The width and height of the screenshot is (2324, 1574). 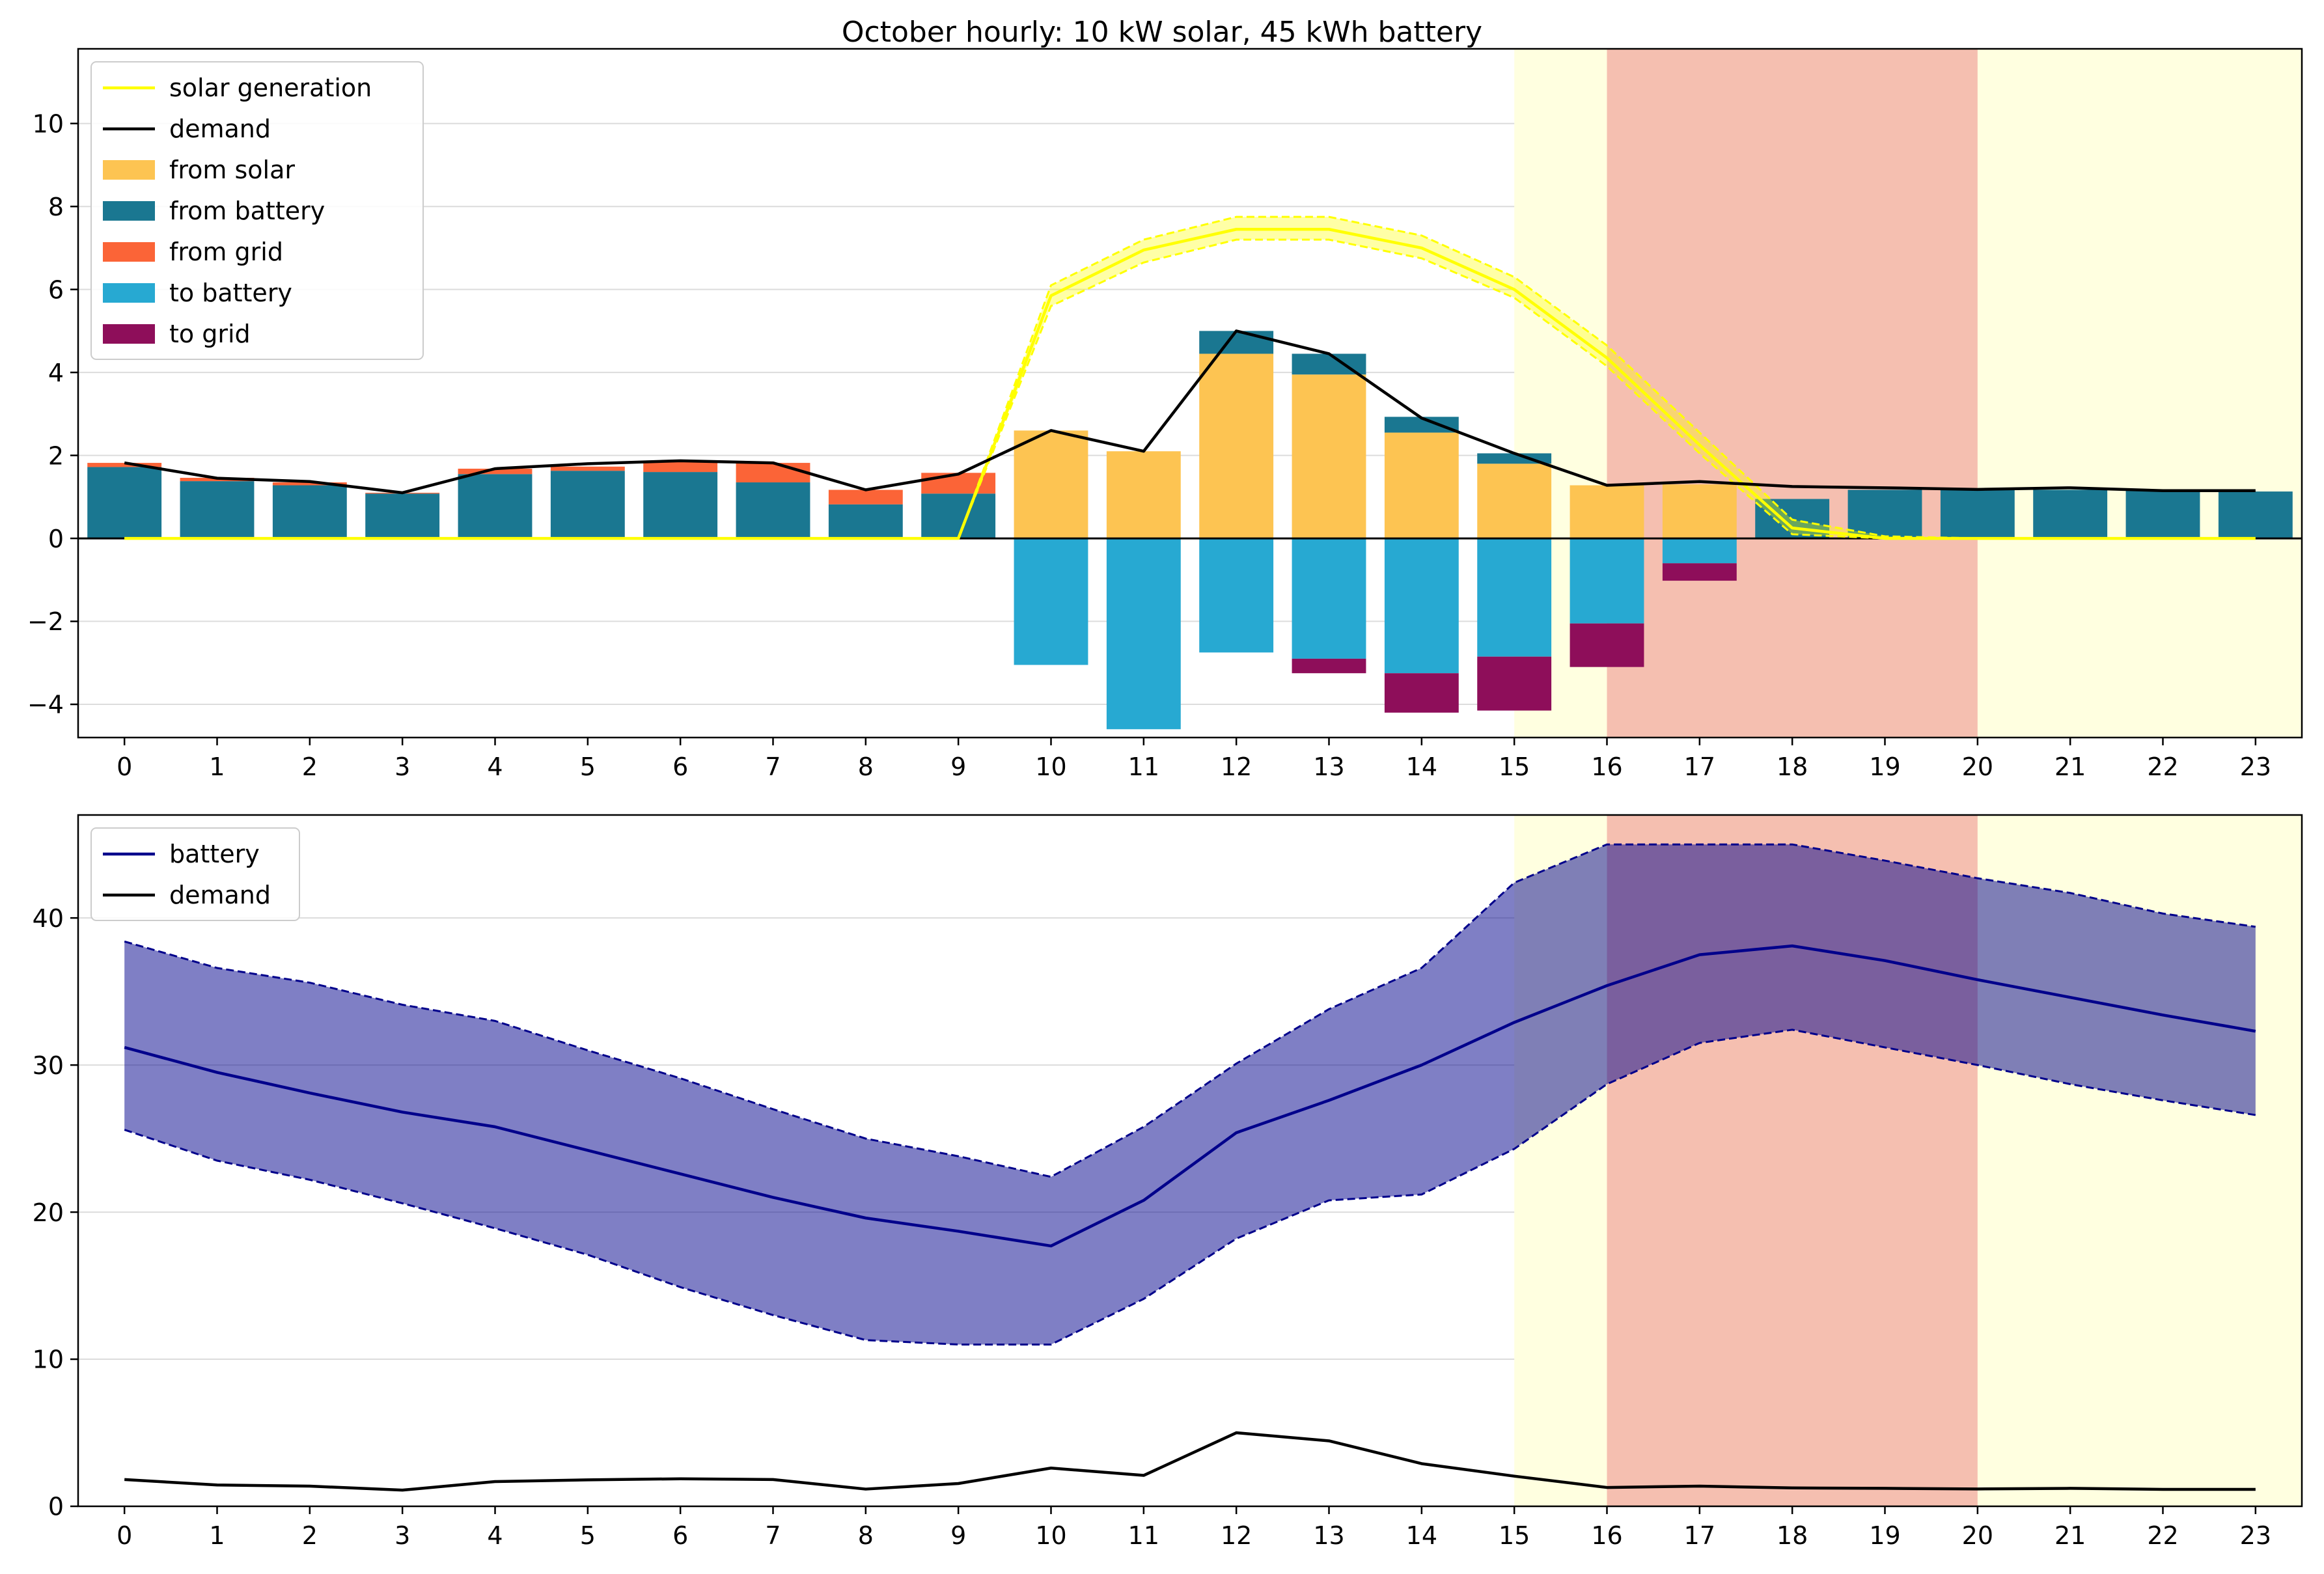 I want to click on y-tick-label: 40, so click(x=48, y=919).